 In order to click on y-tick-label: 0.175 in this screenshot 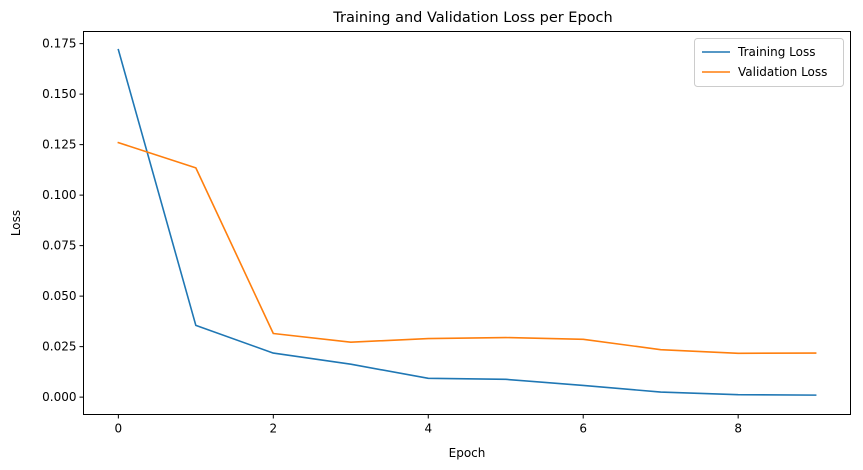, I will do `click(59, 44)`.